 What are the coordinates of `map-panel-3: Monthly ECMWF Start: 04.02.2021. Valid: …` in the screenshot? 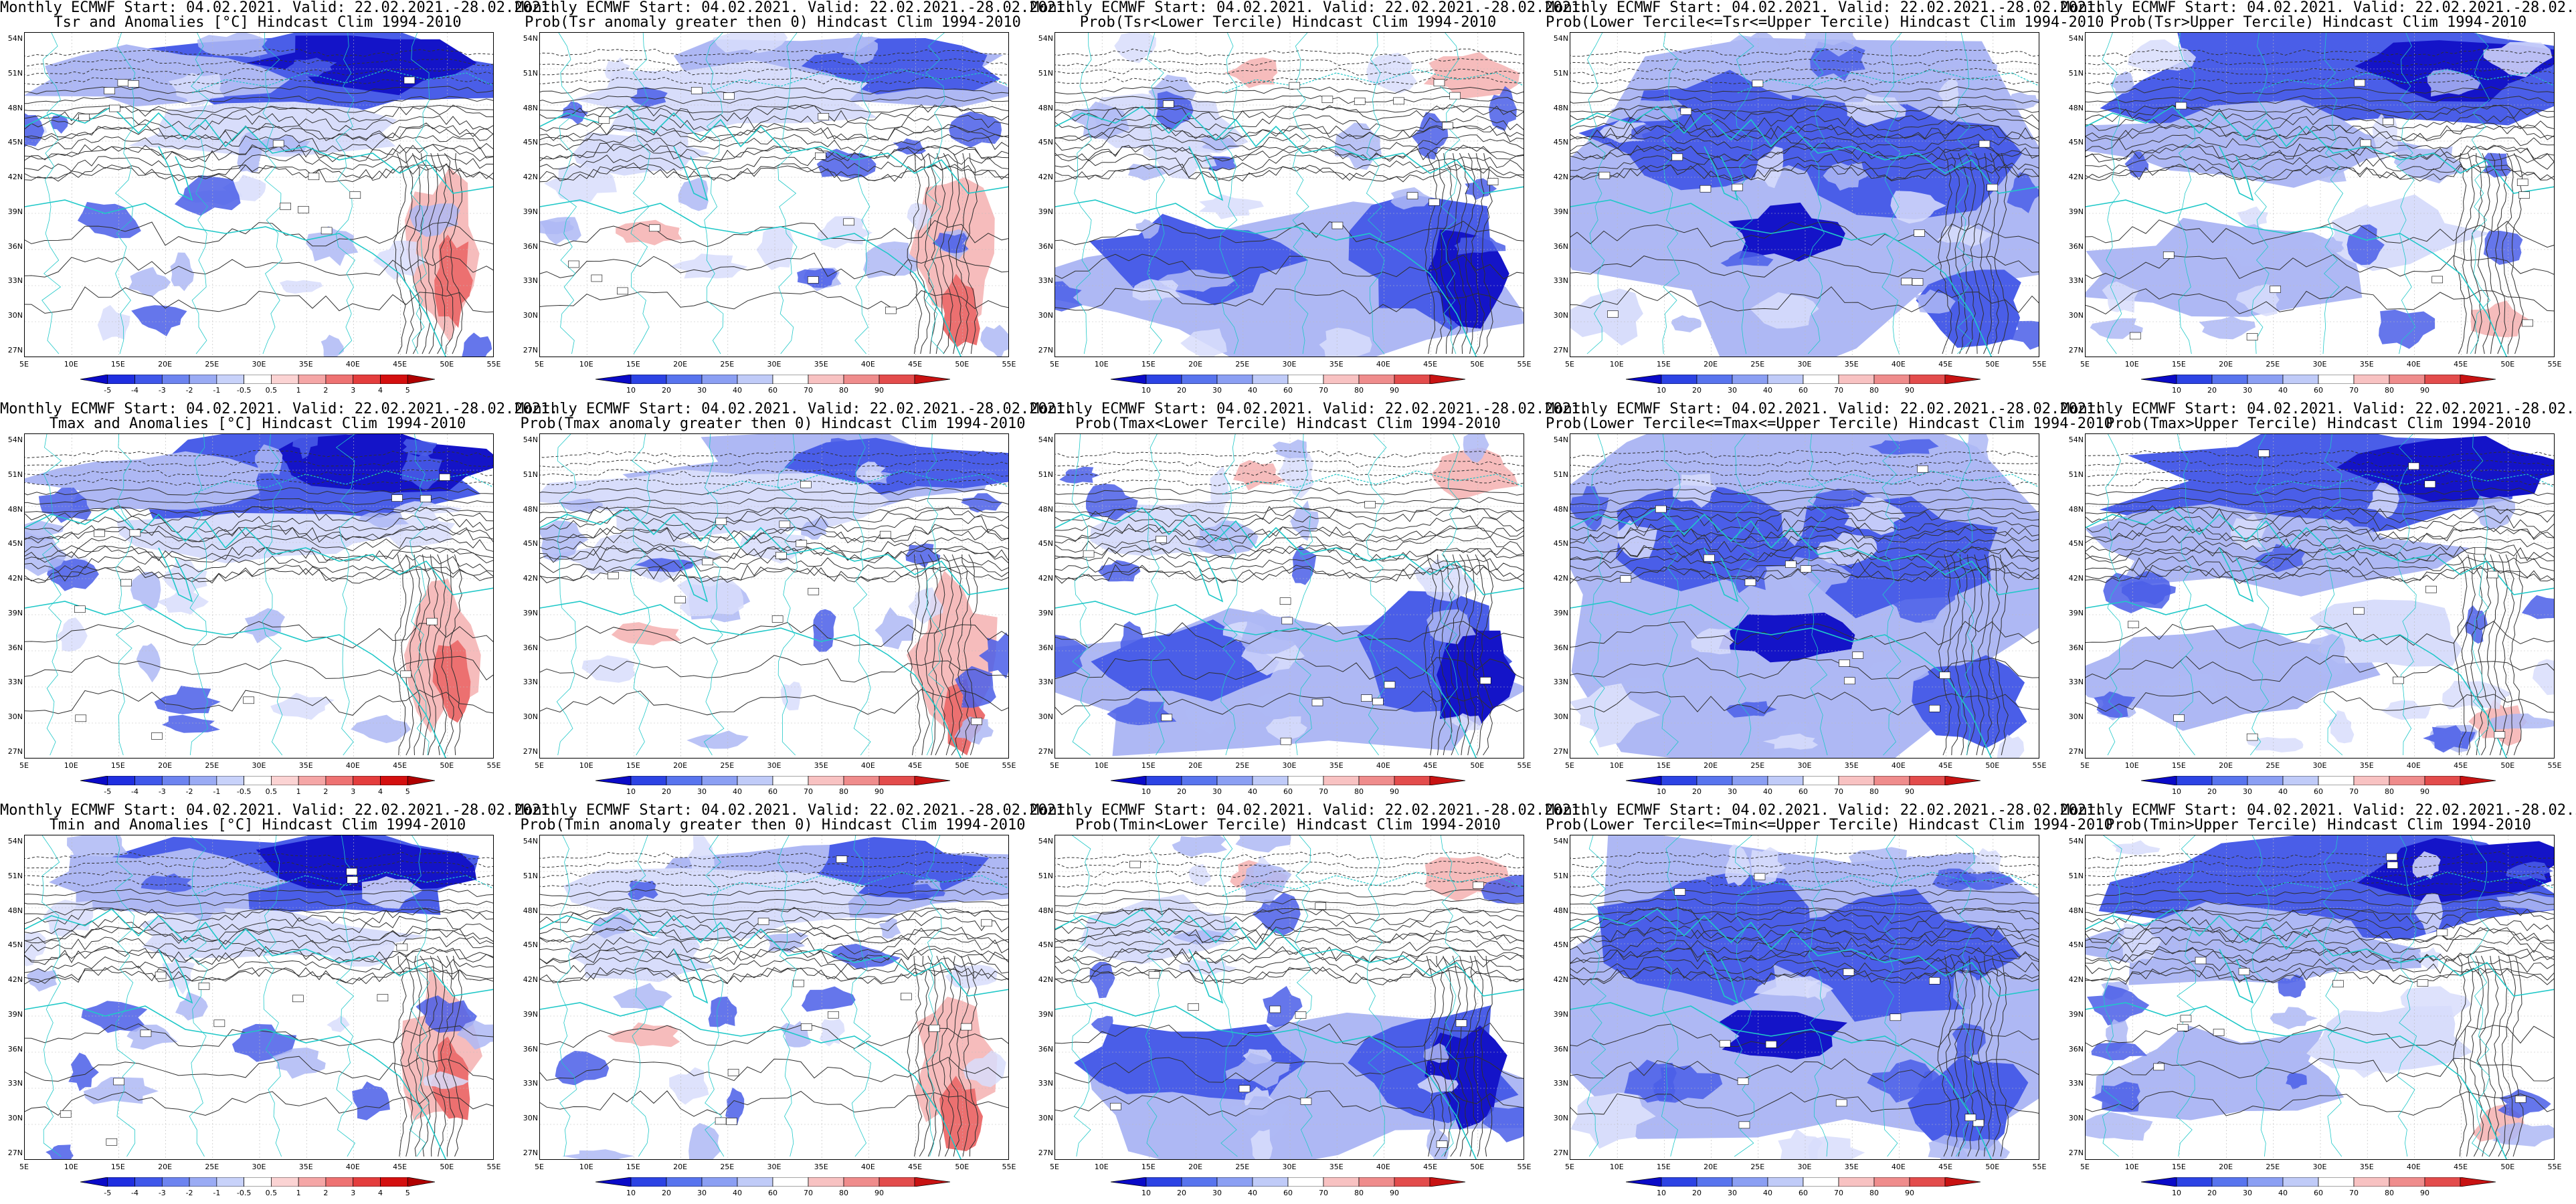 It's located at (1309, 200).